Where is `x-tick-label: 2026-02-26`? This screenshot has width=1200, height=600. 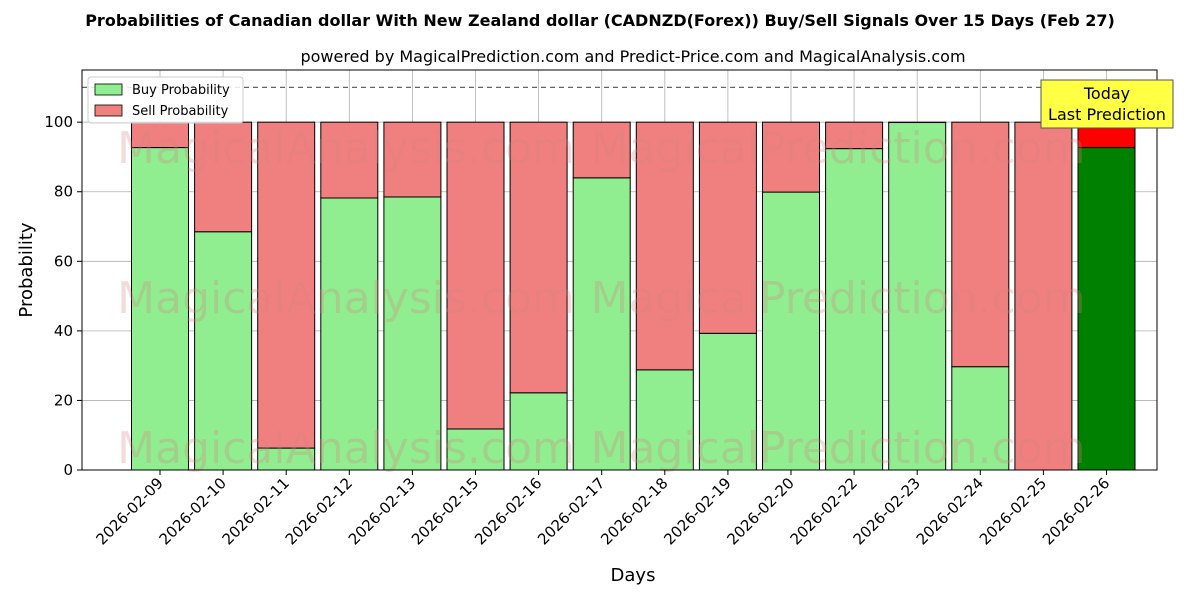
x-tick-label: 2026-02-26 is located at coordinates (1076, 511).